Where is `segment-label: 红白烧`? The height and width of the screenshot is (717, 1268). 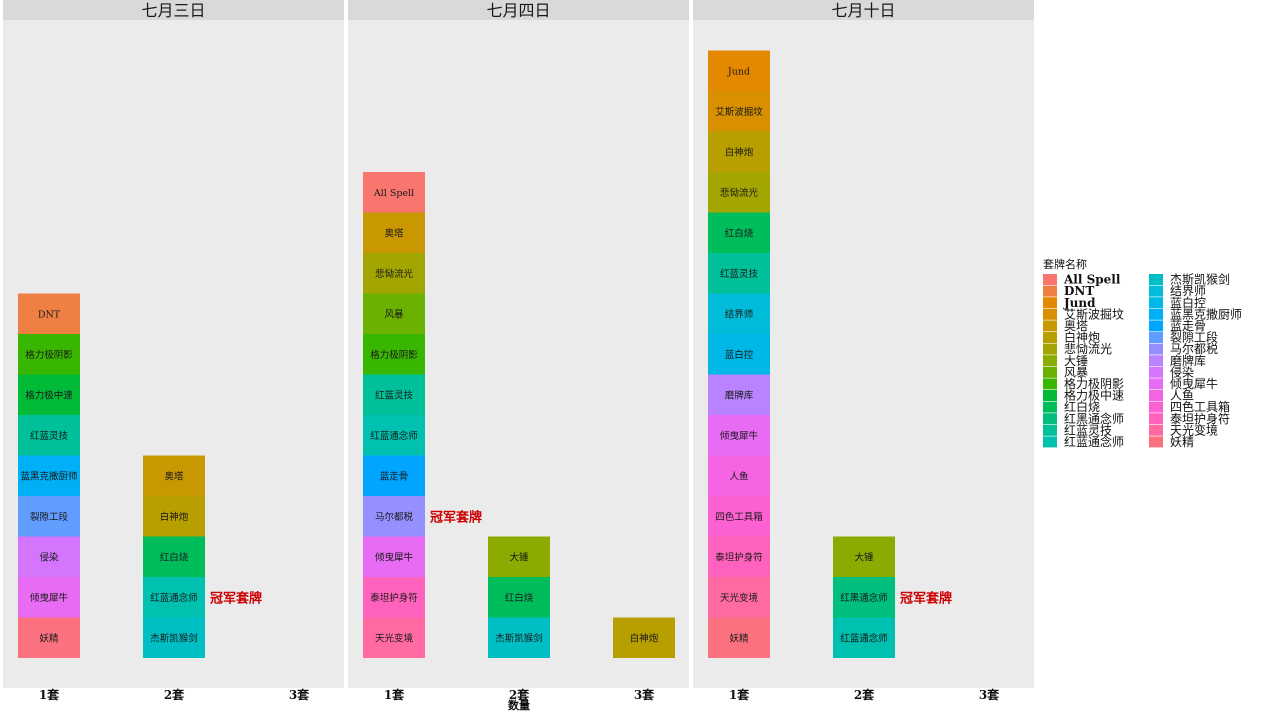
segment-label: 红白烧 is located at coordinates (174, 557).